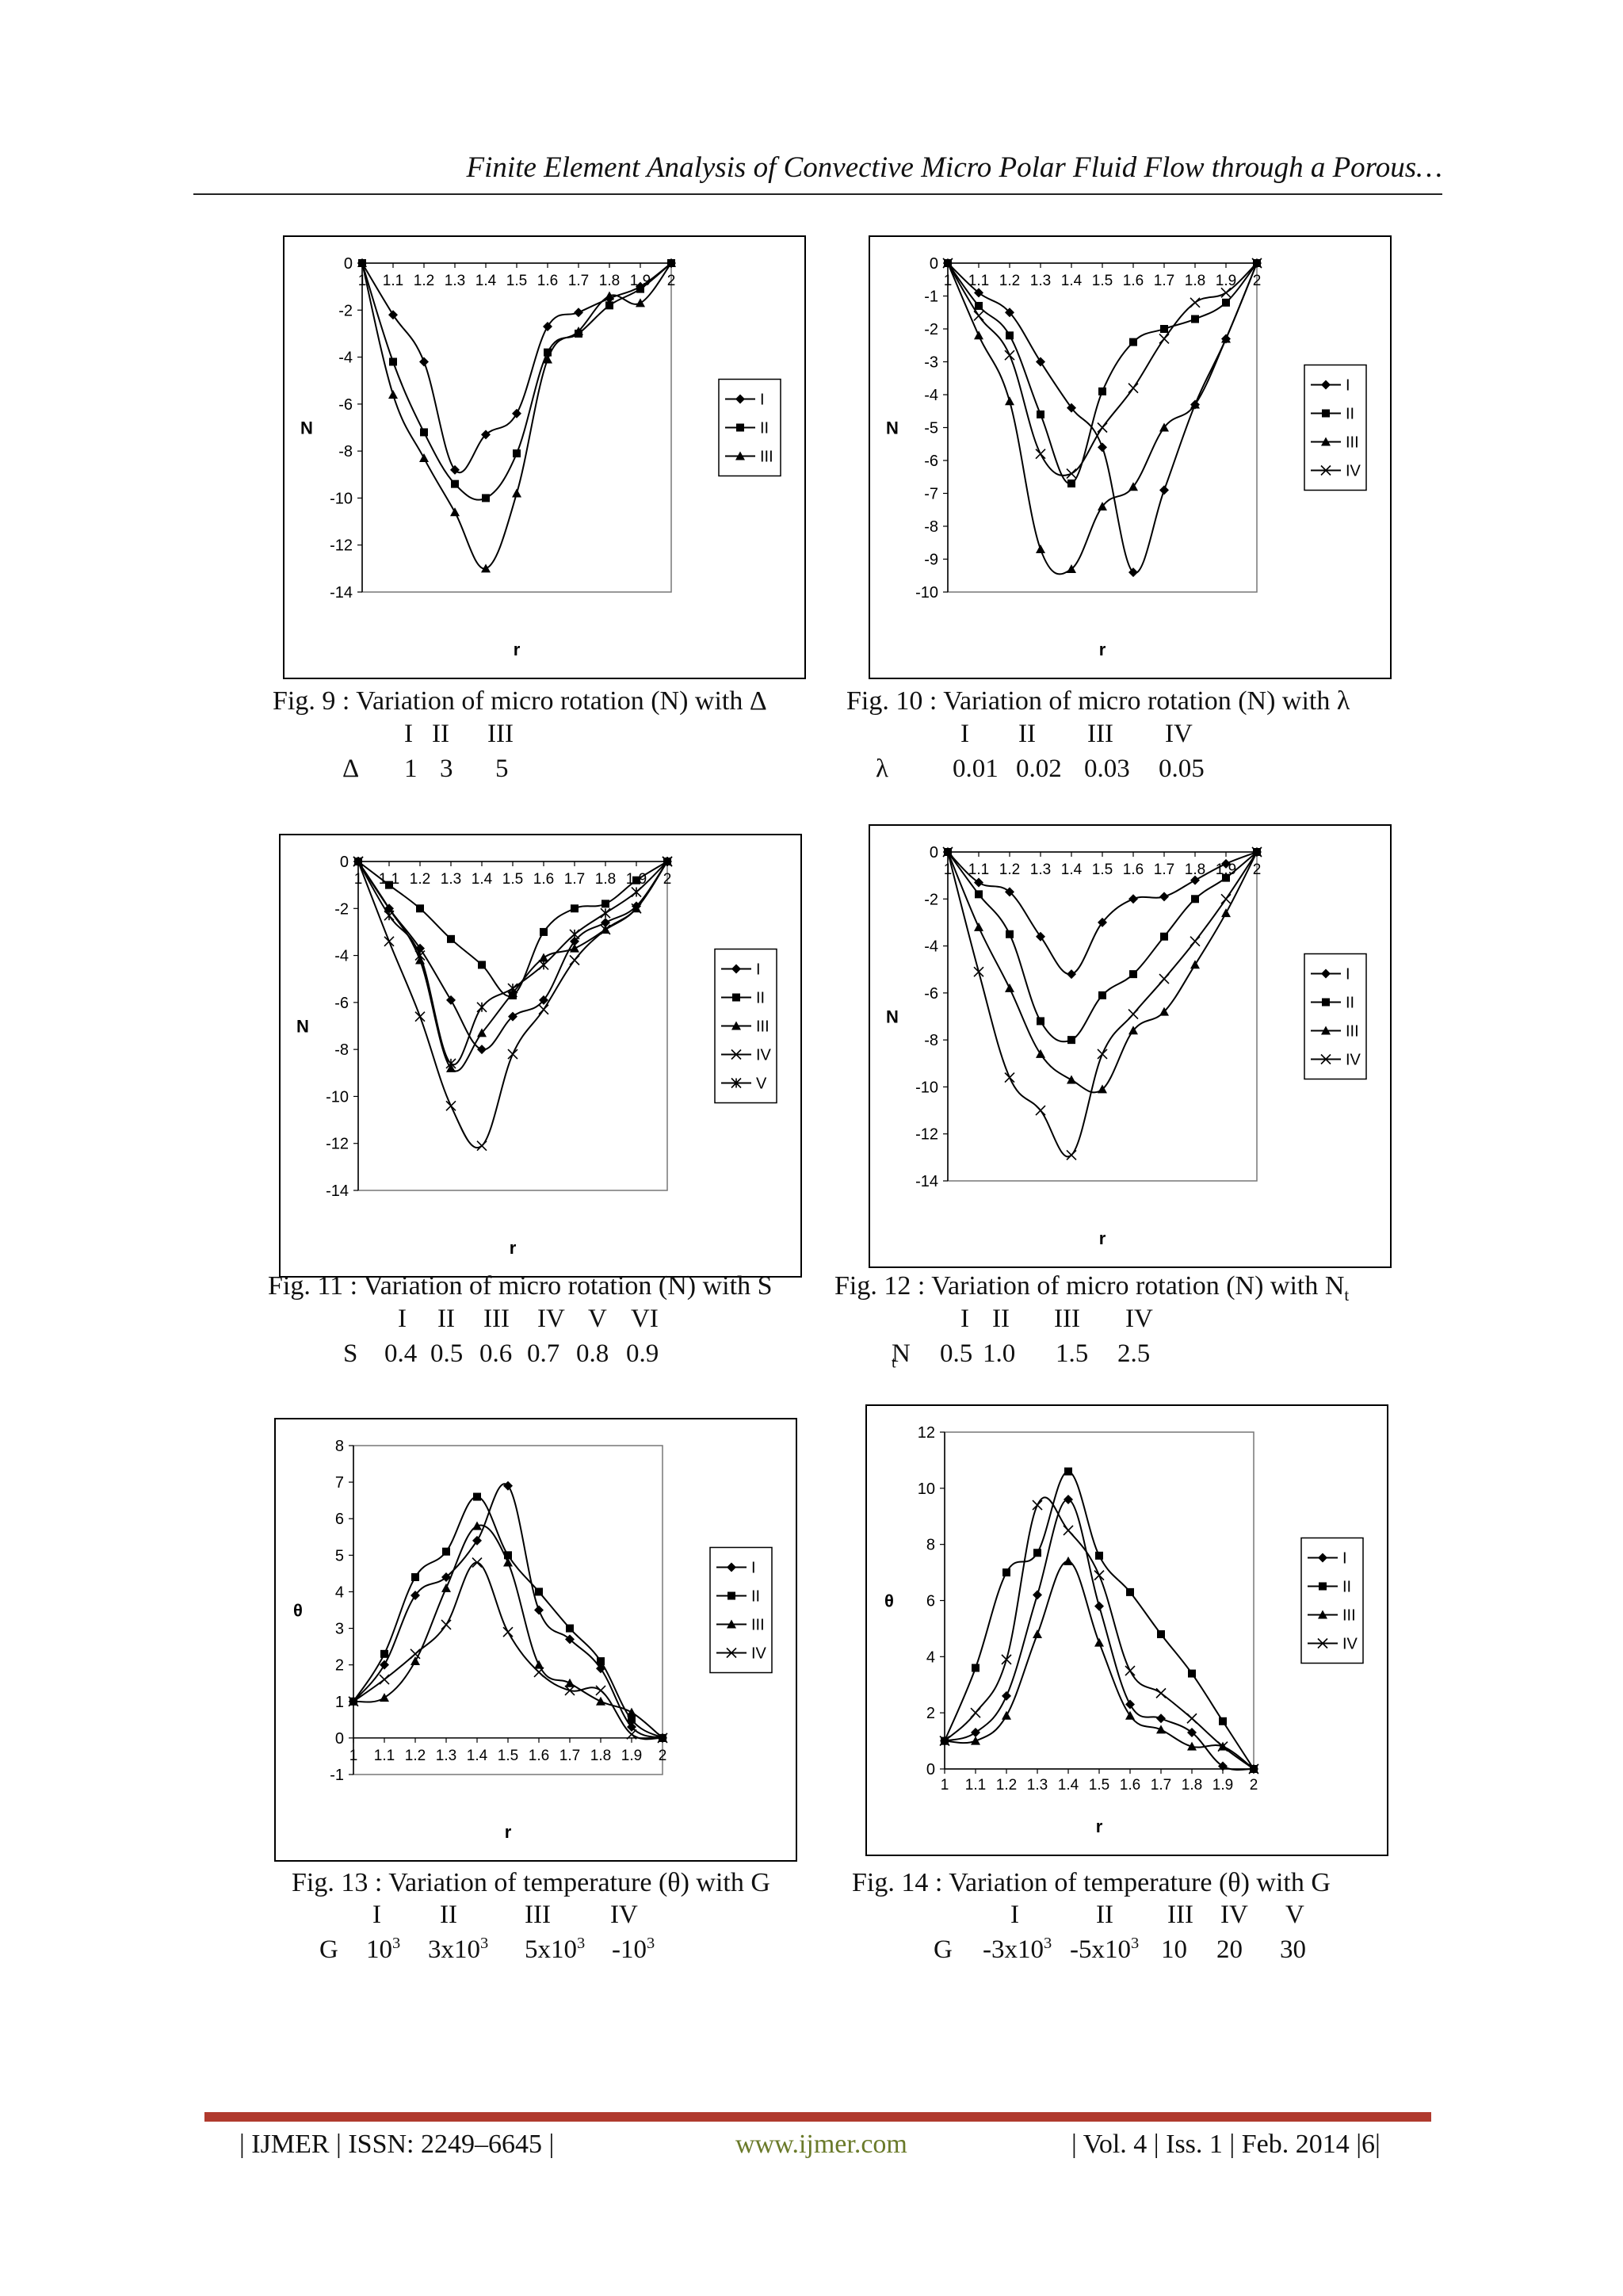  Describe the element at coordinates (761, 998) in the screenshot. I see `legend-label: II` at that location.